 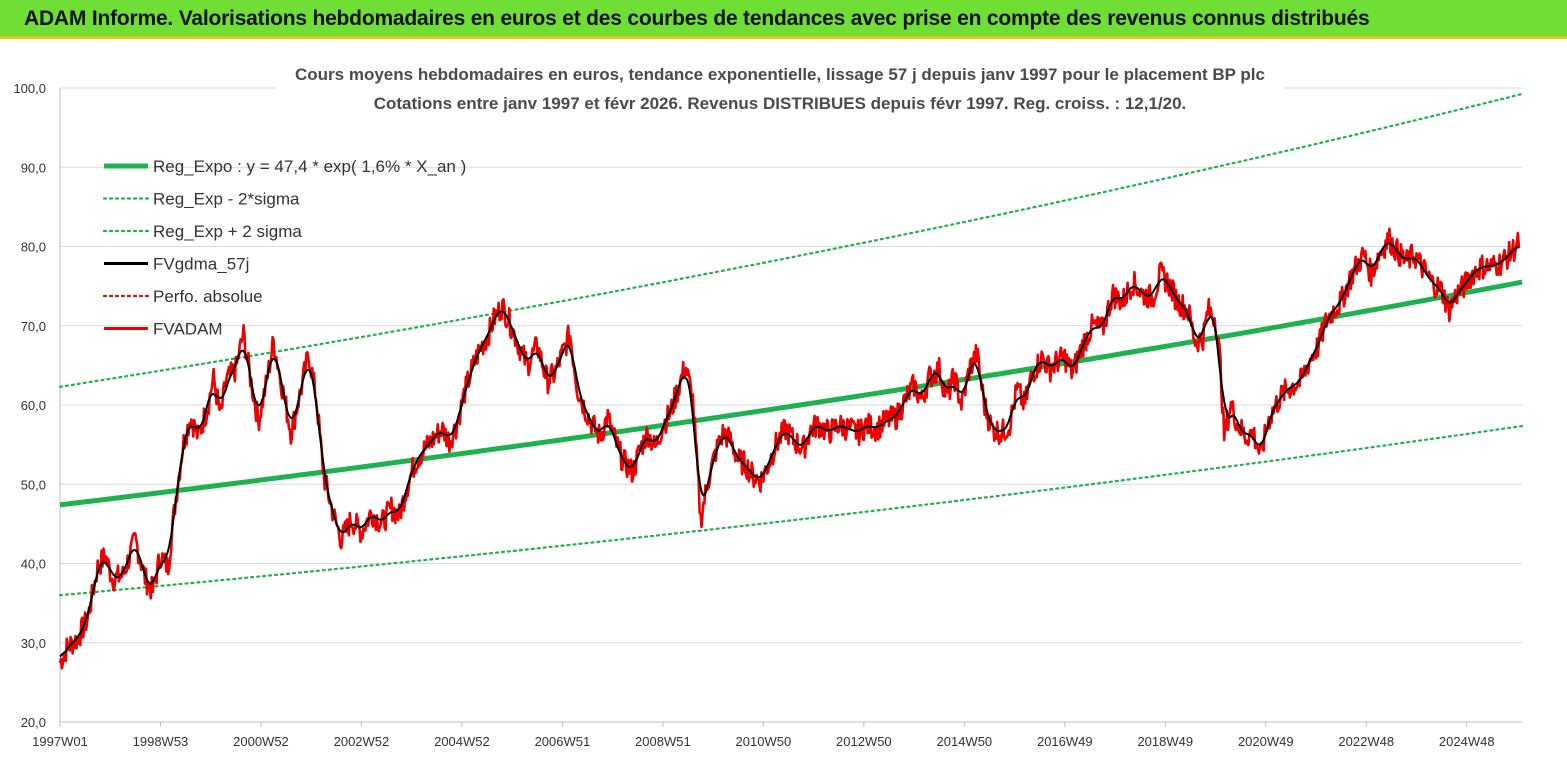 I want to click on y-tick-label: 80,0, so click(x=33, y=247).